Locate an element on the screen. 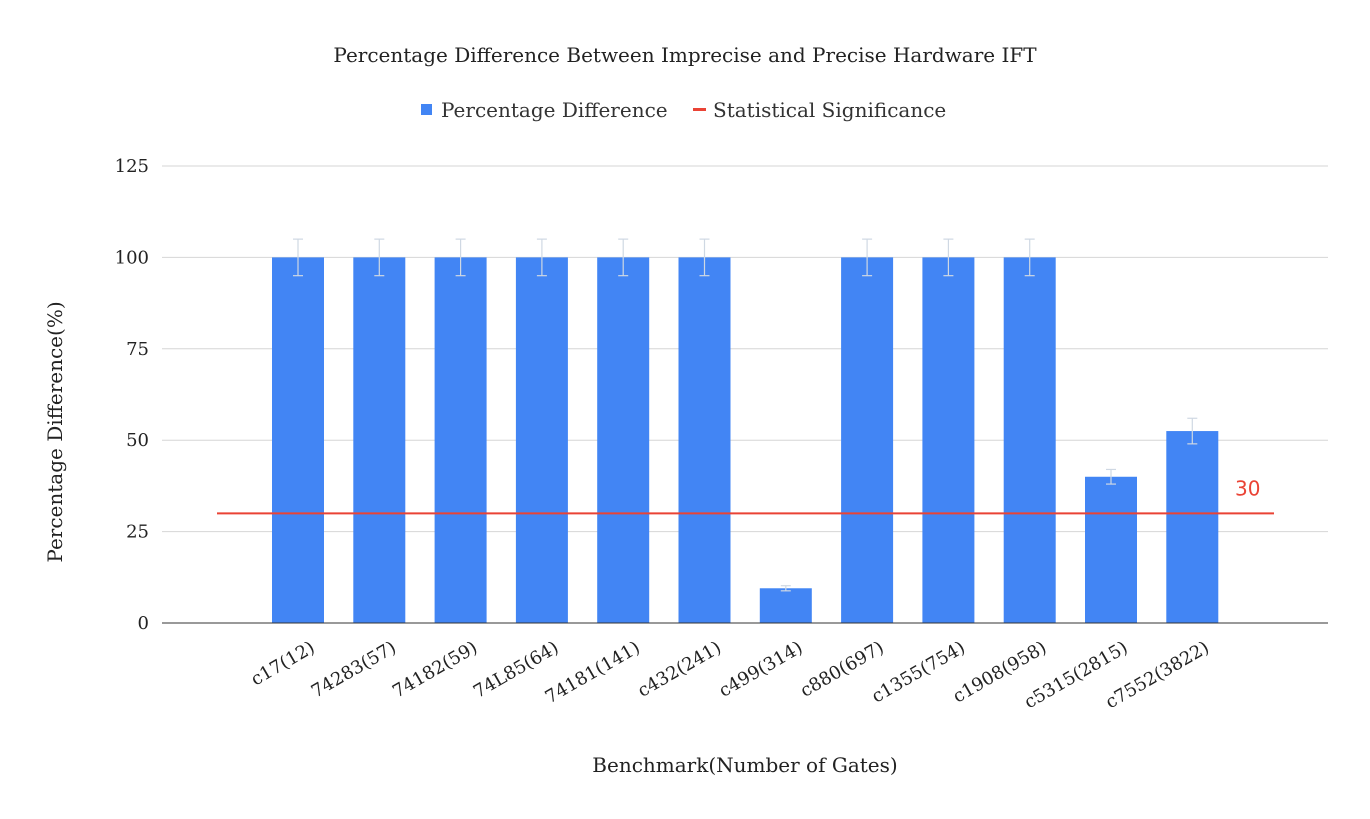 The image size is (1370, 819). reference-line-group: 30 is located at coordinates (745, 495).